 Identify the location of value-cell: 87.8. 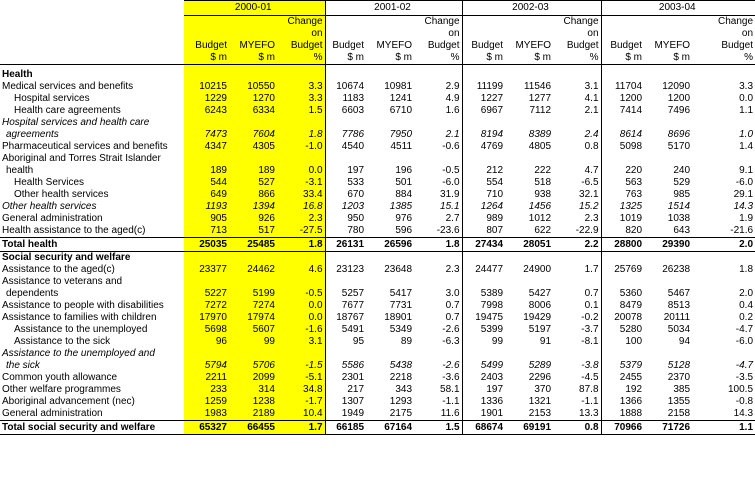
(589, 389).